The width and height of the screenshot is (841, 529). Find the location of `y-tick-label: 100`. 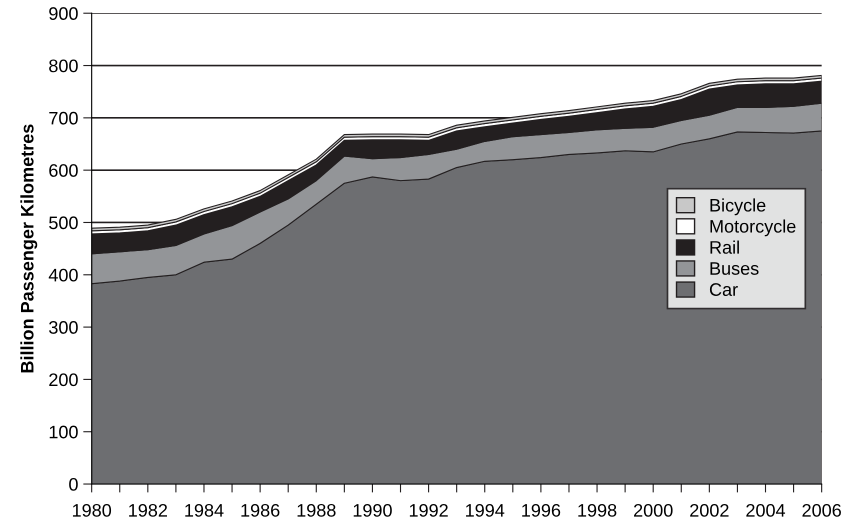

y-tick-label: 100 is located at coordinates (64, 432).